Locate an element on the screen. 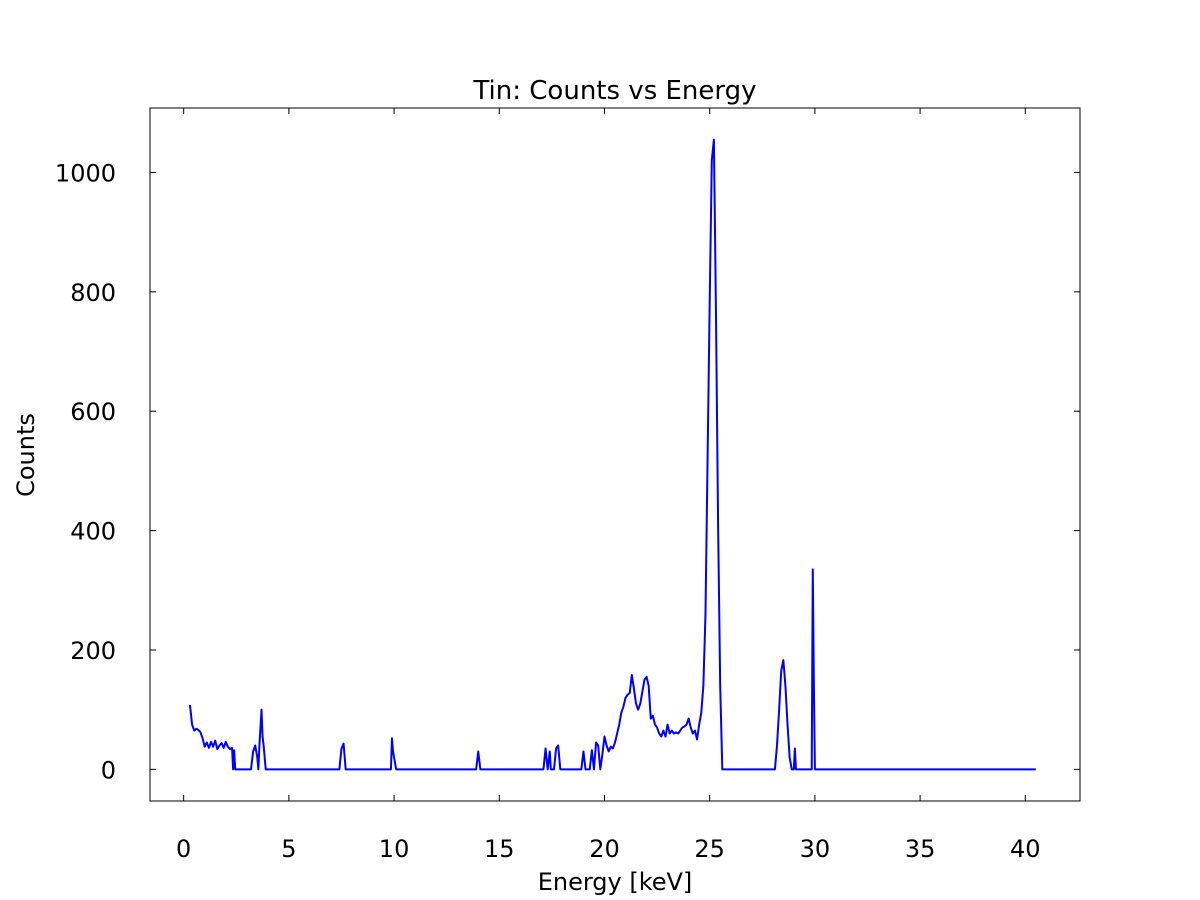  x-axis-label: Energy [keV] is located at coordinates (615, 882).